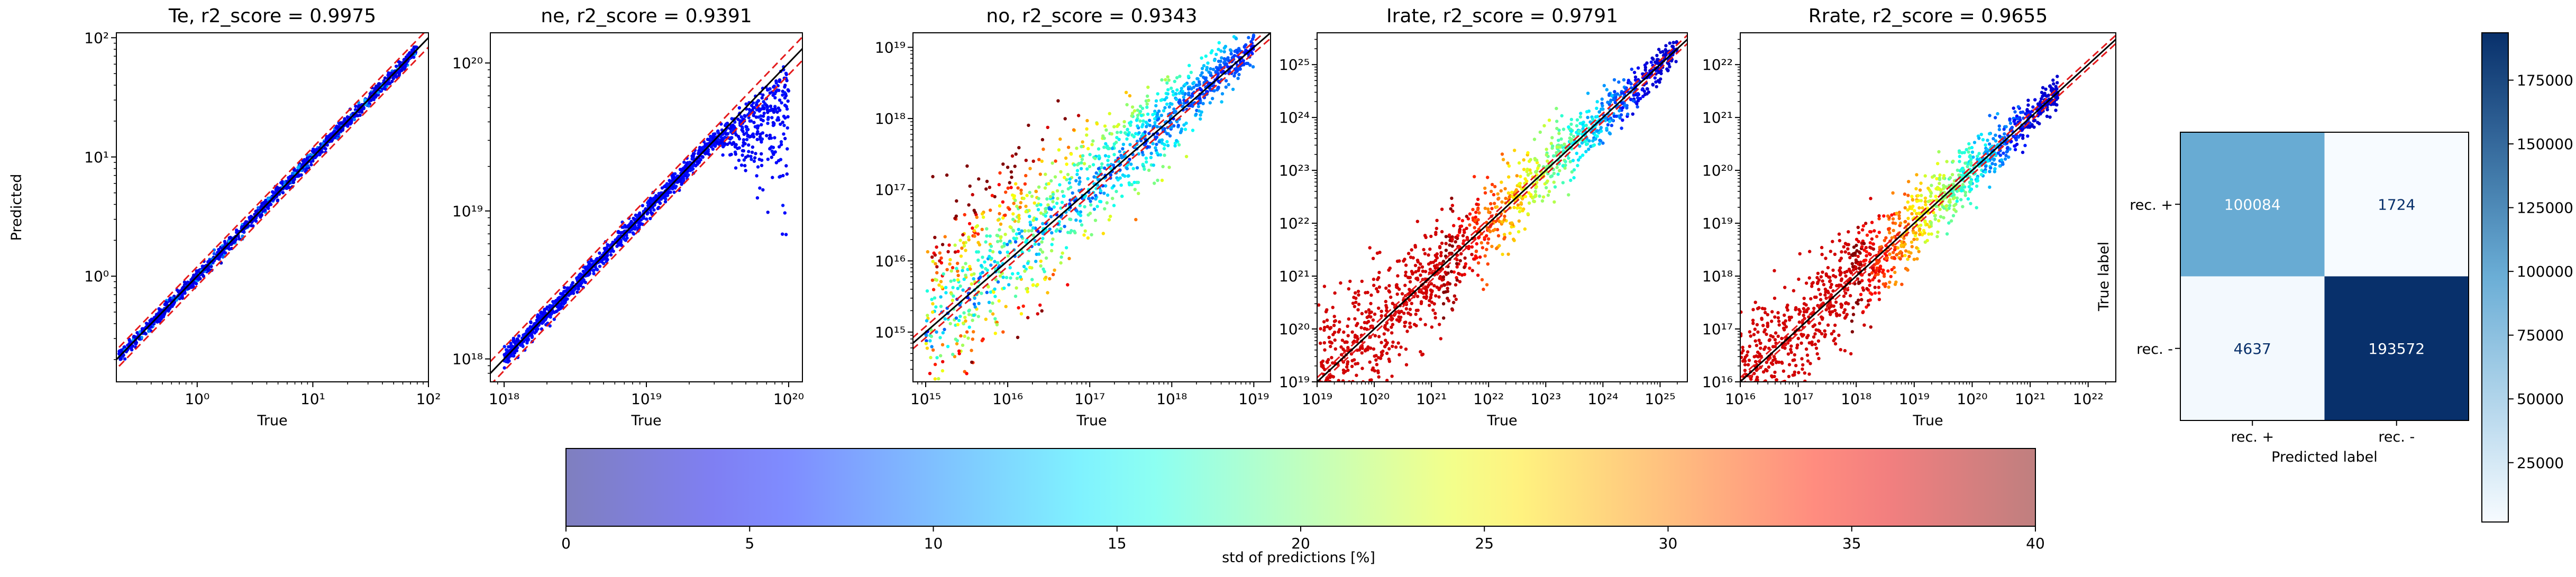 The image size is (2576, 577). I want to click on x-tick-label: 10¹⁷, so click(1089, 399).